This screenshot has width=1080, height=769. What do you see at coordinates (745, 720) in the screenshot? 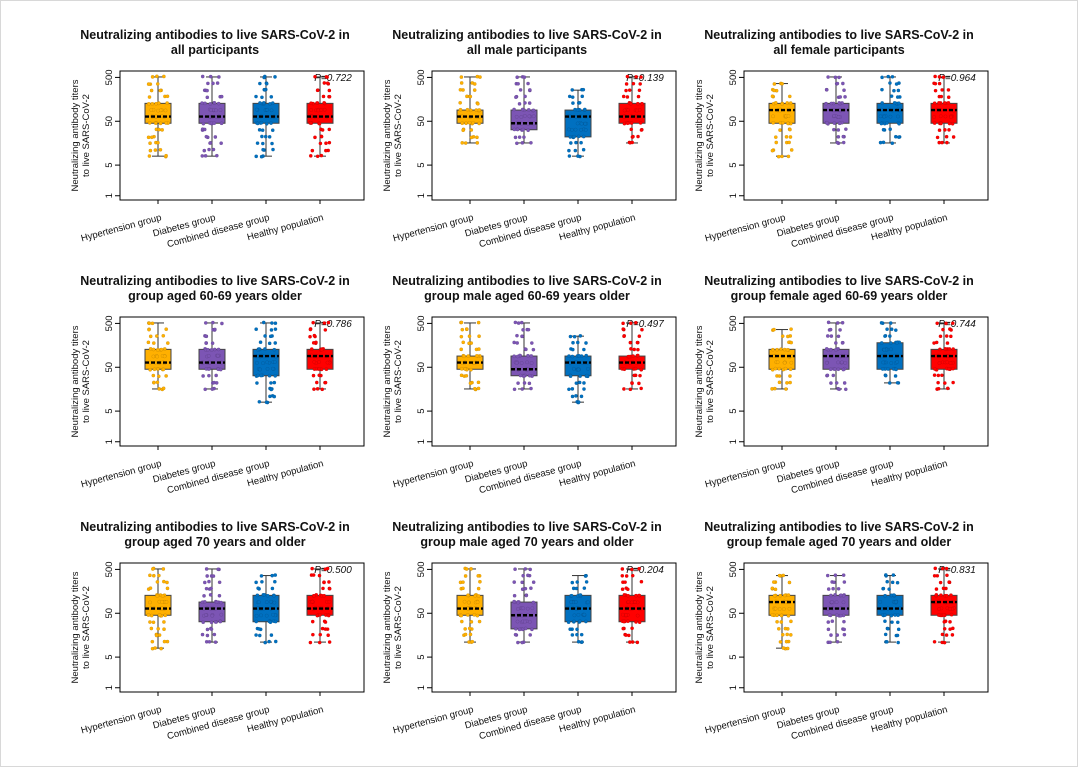
I see `x-tick-label: Hypertension group` at bounding box center [745, 720].